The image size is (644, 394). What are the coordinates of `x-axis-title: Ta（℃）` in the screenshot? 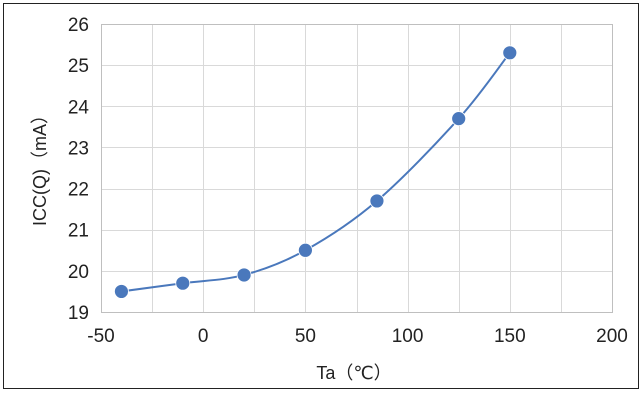 It's located at (353, 373).